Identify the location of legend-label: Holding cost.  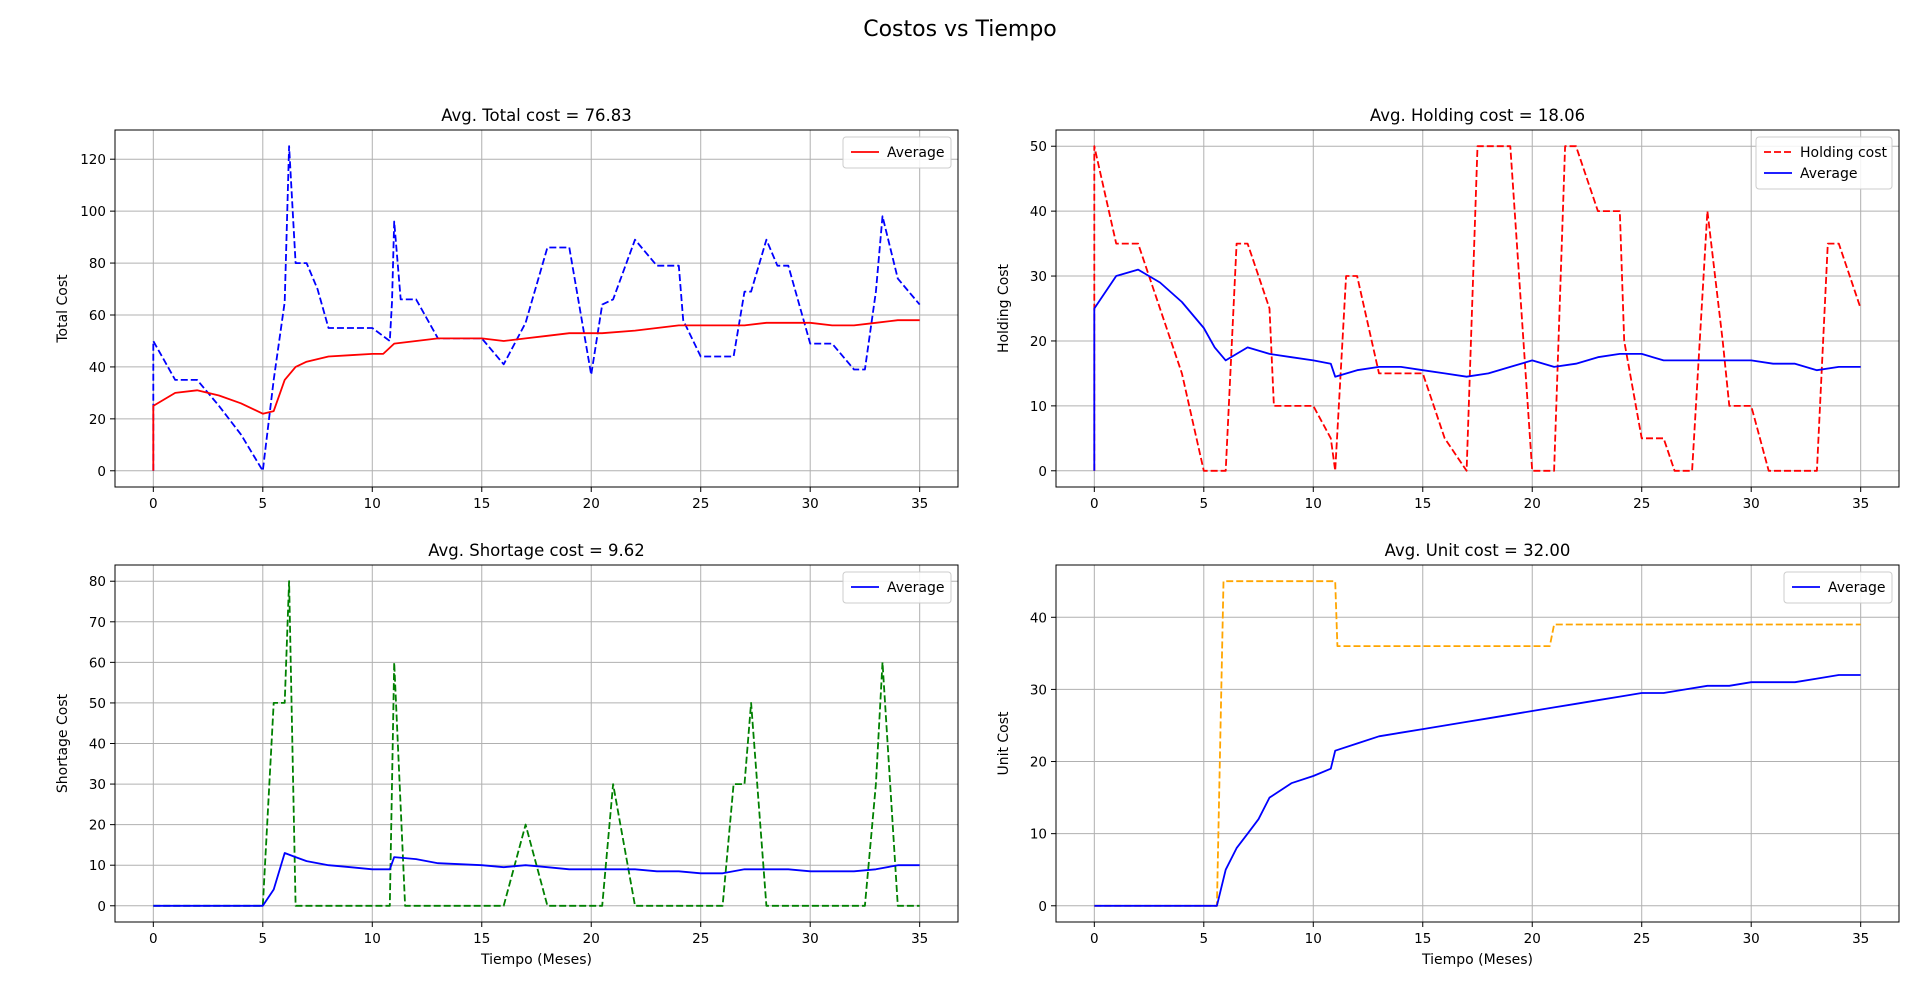
(1844, 153).